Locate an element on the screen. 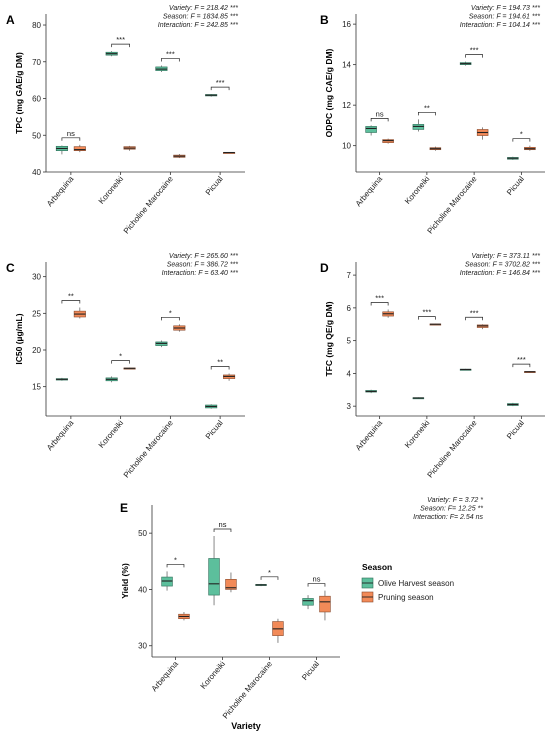 The height and width of the screenshot is (736, 550). significance-bracket: ** is located at coordinates (71, 297).